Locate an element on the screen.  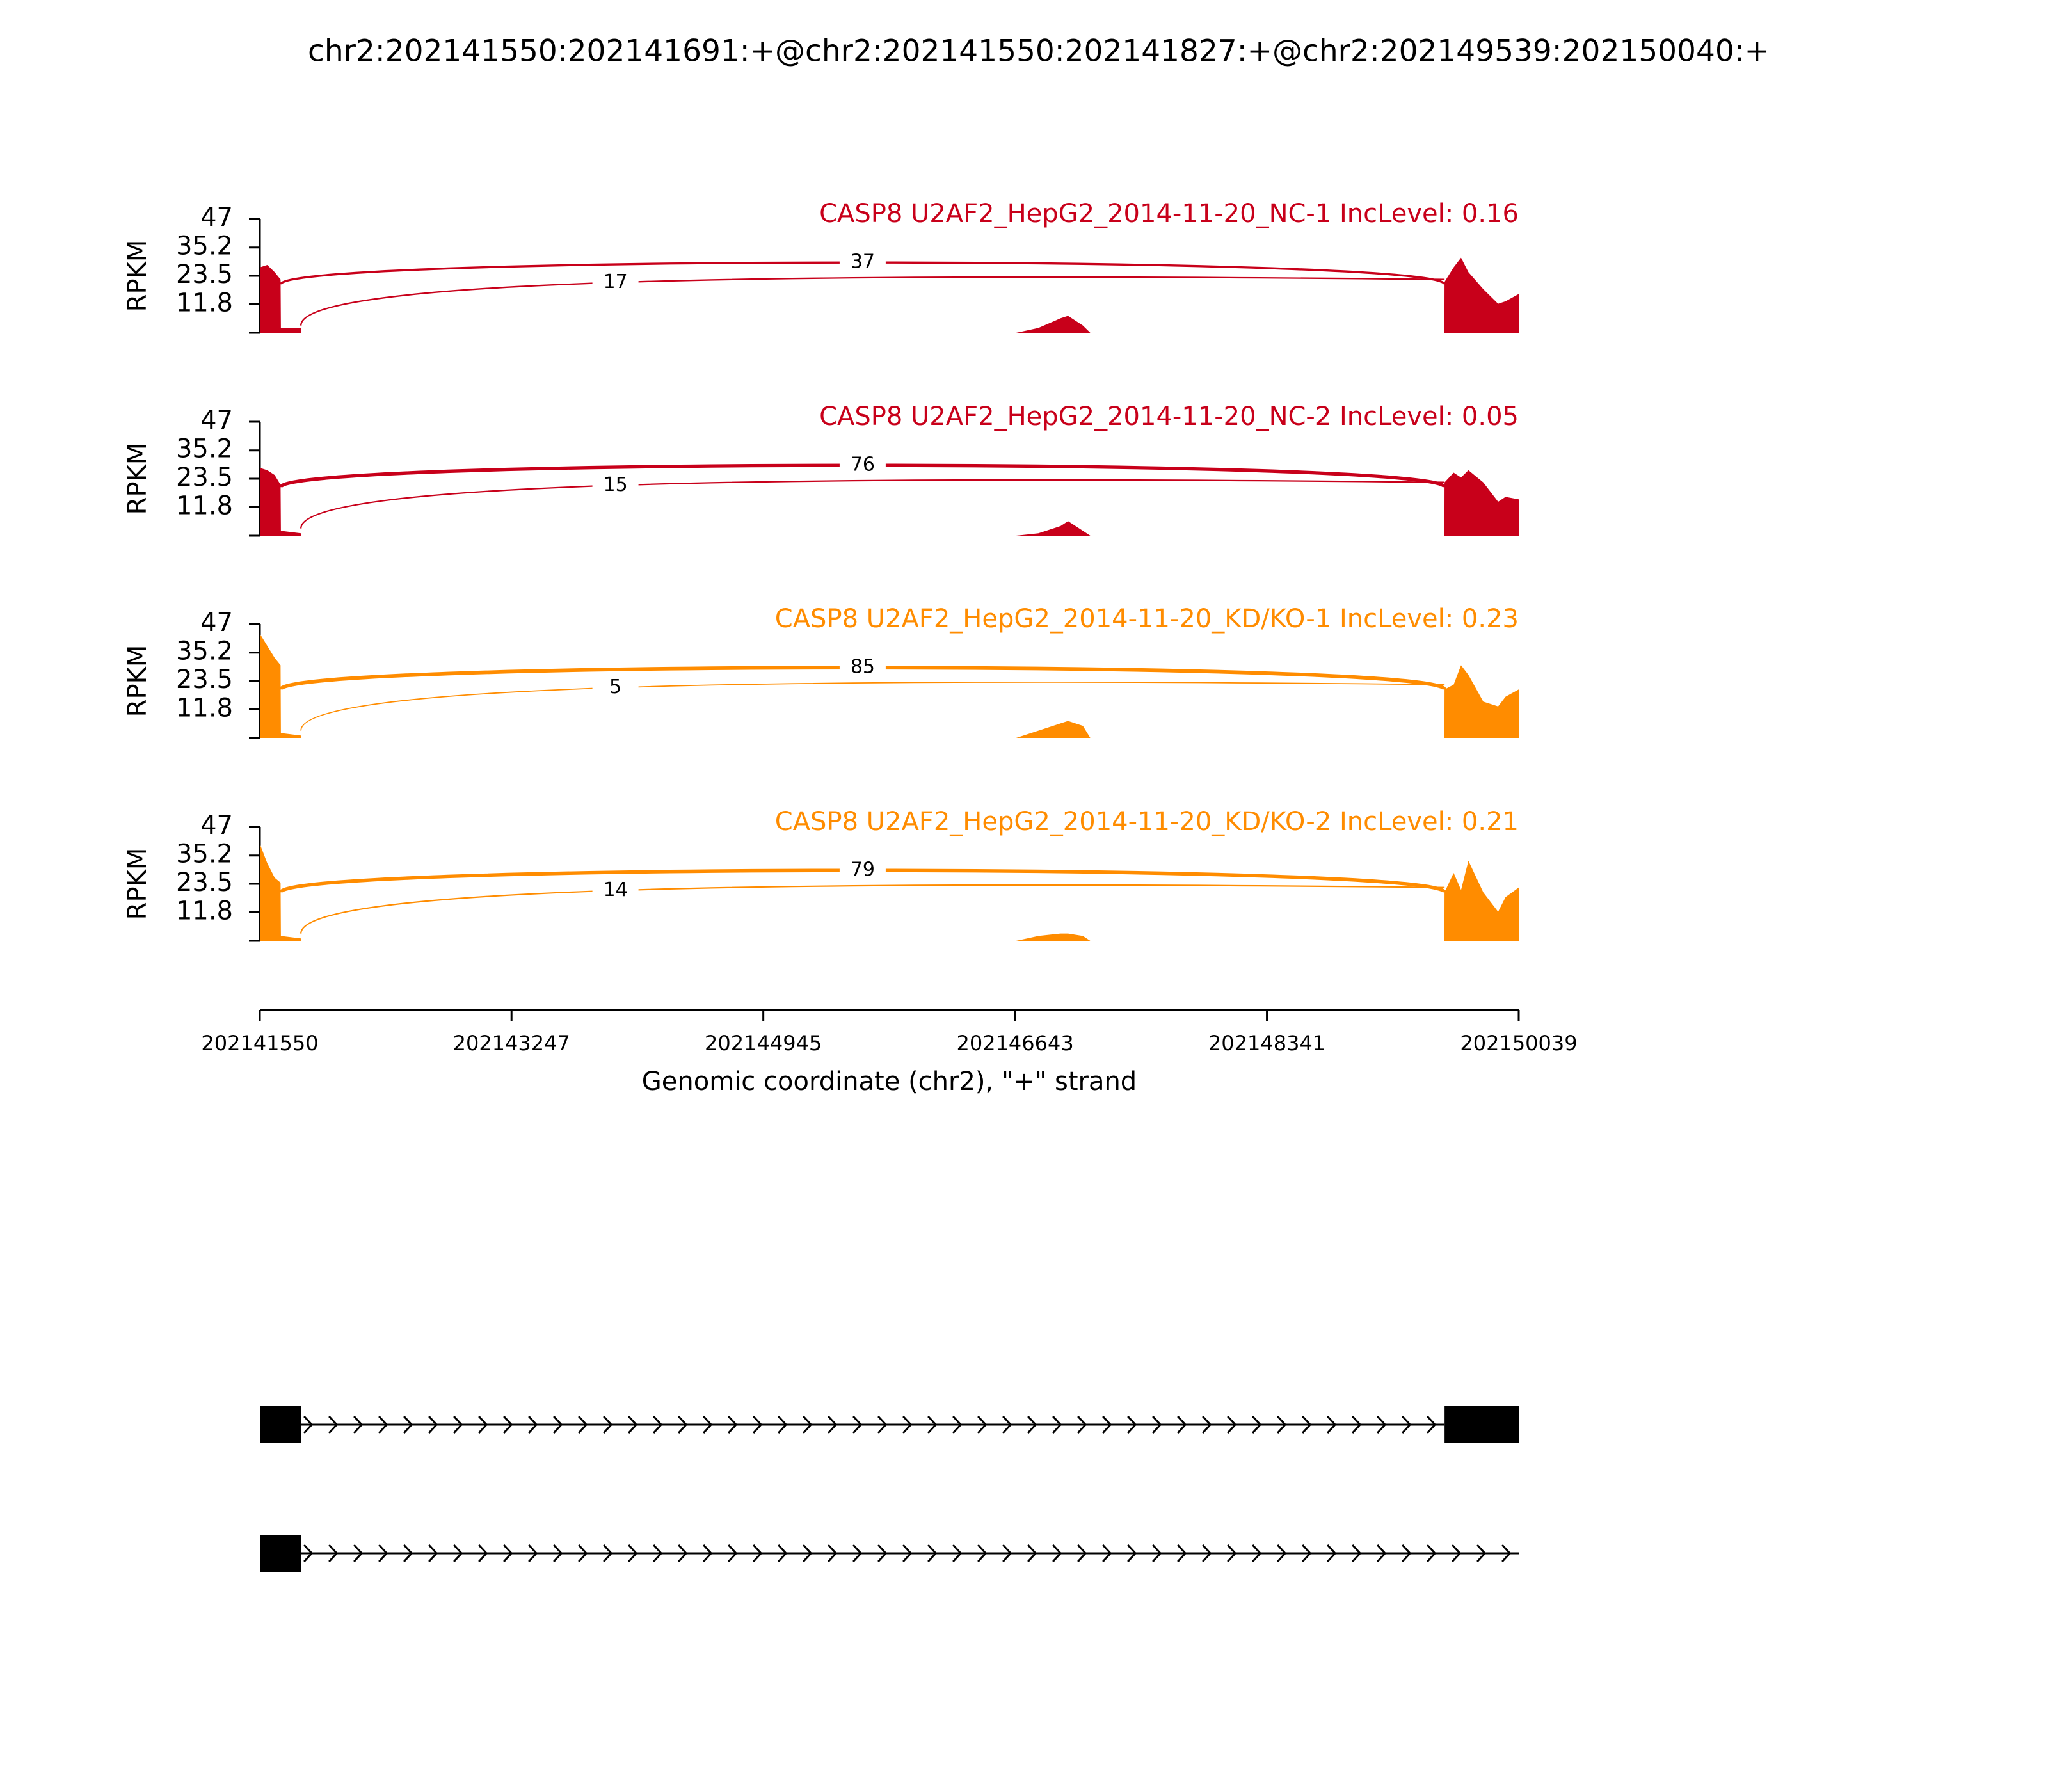
x-tick-label: 202150039 is located at coordinates (1518, 1043).